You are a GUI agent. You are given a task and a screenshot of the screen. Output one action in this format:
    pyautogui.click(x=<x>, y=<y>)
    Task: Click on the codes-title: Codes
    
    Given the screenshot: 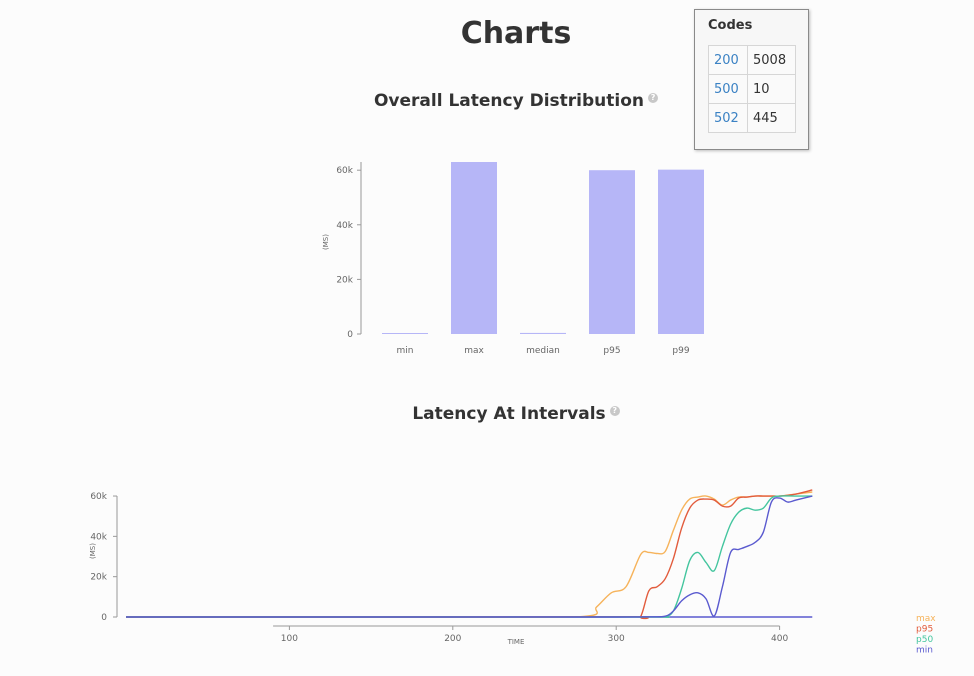 What is the action you would take?
    pyautogui.click(x=730, y=25)
    